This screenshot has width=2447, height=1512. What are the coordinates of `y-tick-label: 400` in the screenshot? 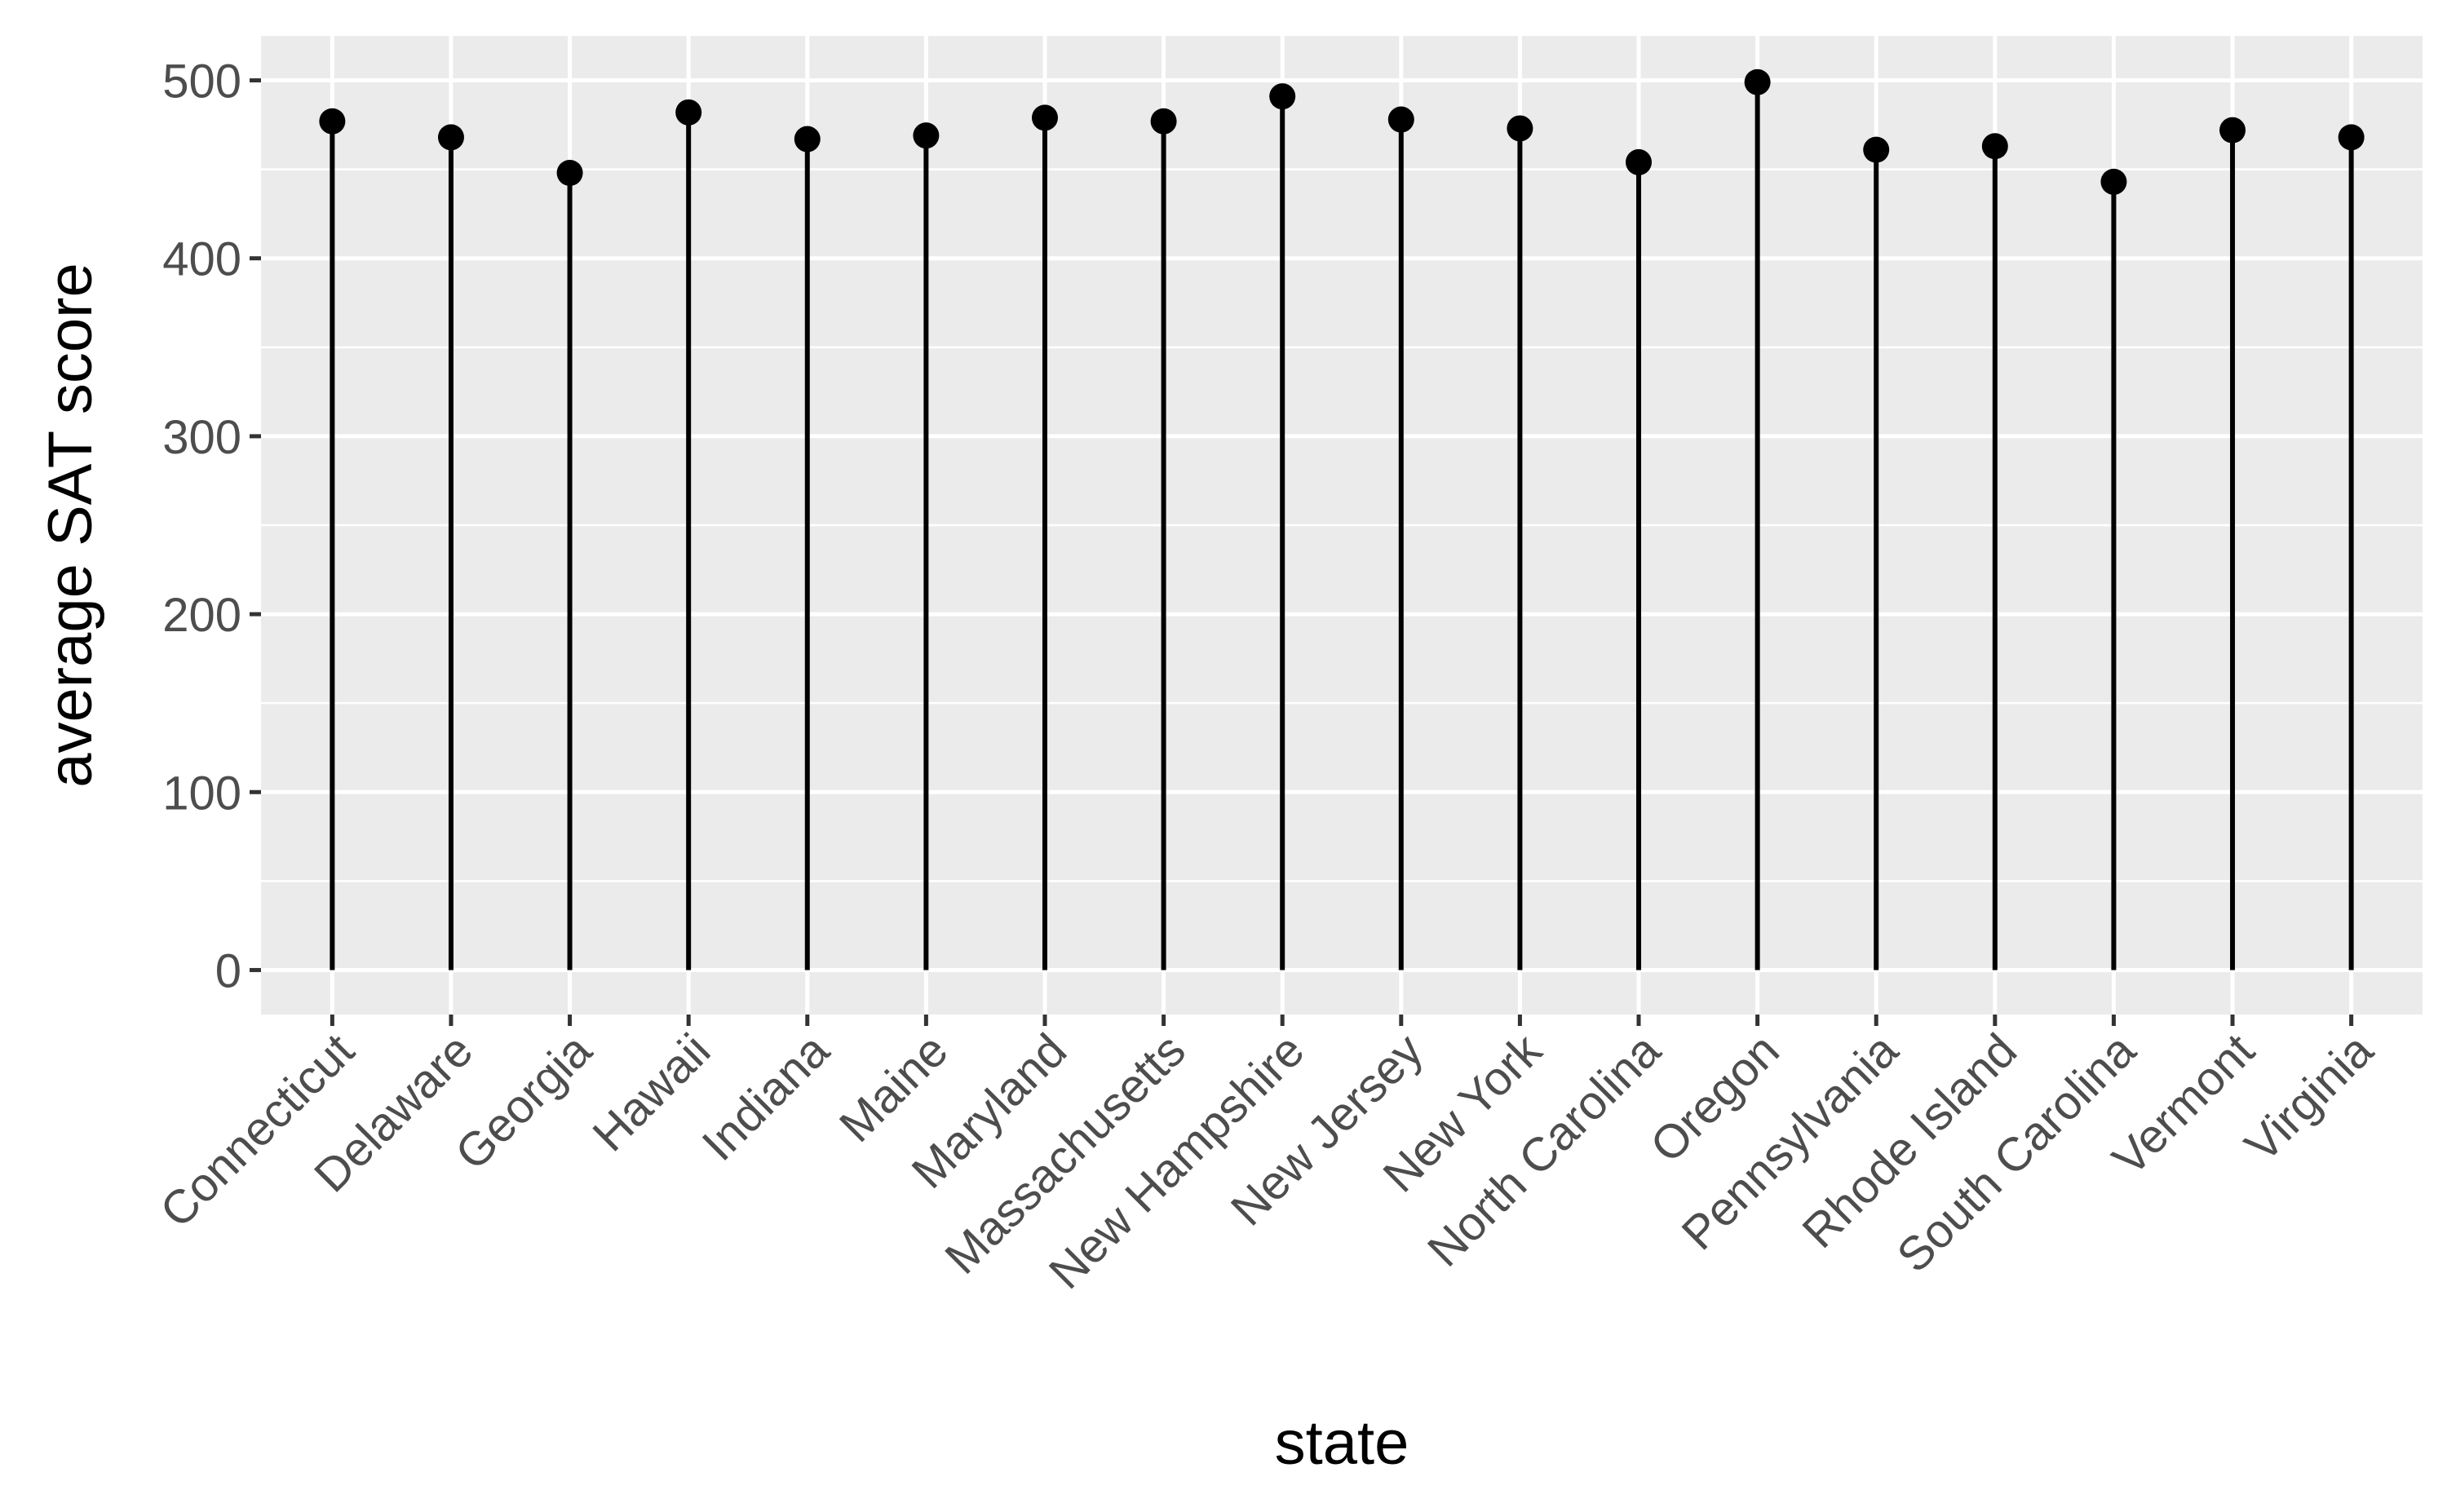 It's located at (201, 259).